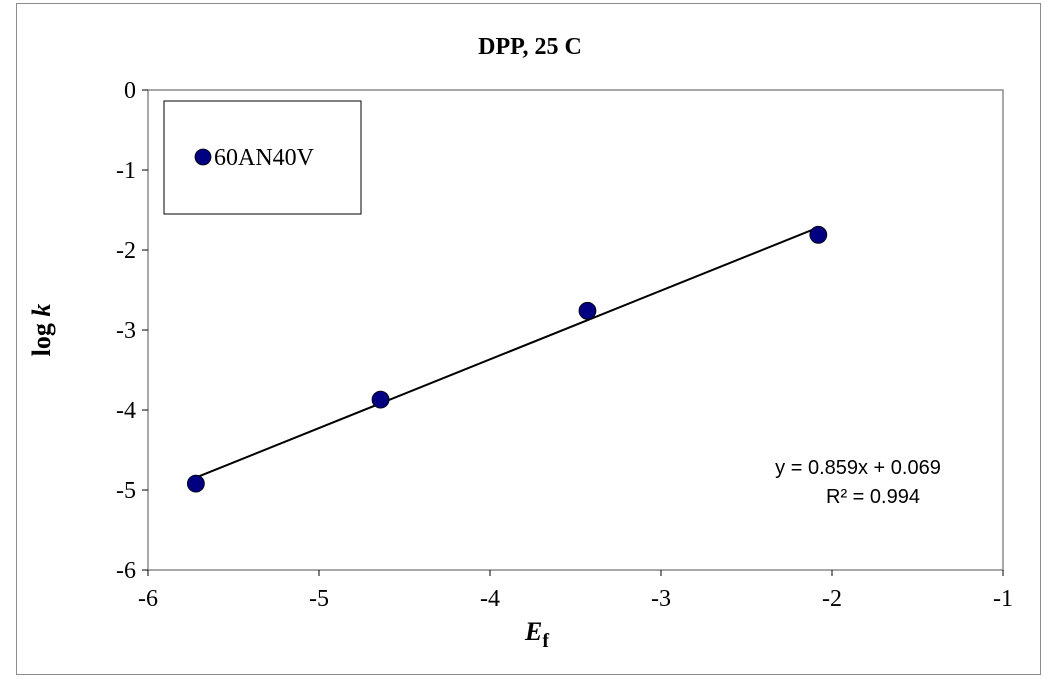 This screenshot has height=679, width=1044. What do you see at coordinates (490, 599) in the screenshot?
I see `x-tick-label: -4` at bounding box center [490, 599].